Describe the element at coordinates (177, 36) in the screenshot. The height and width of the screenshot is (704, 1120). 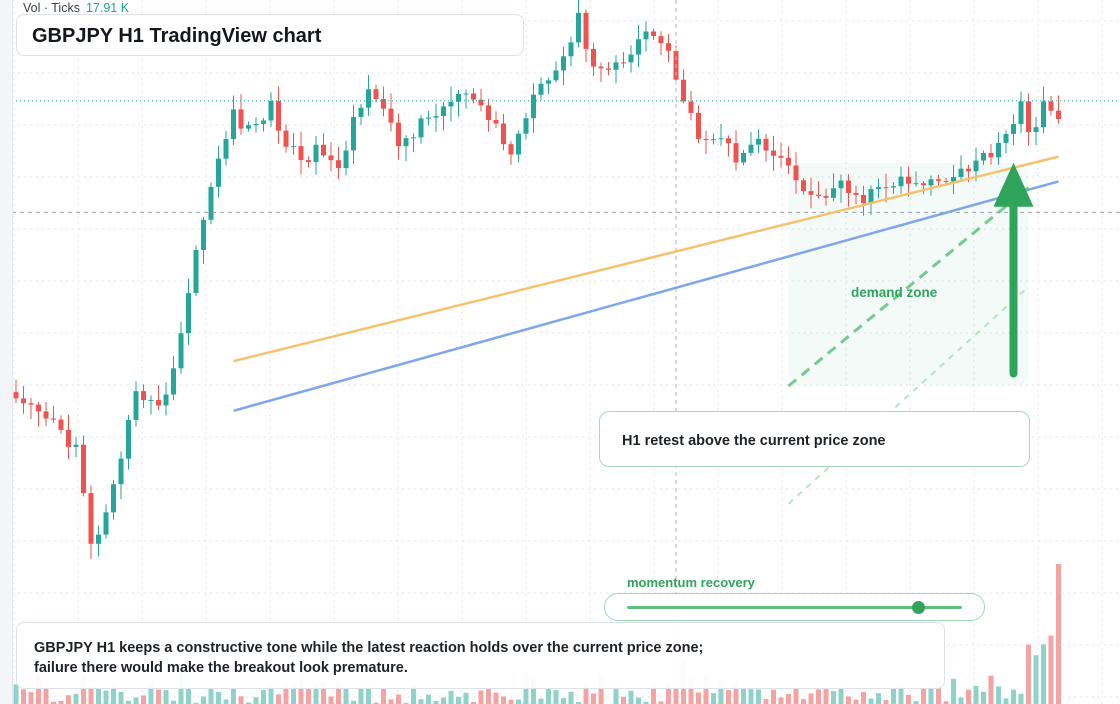
I see `chart-title: GBPJPY H1 TradingView chart` at that location.